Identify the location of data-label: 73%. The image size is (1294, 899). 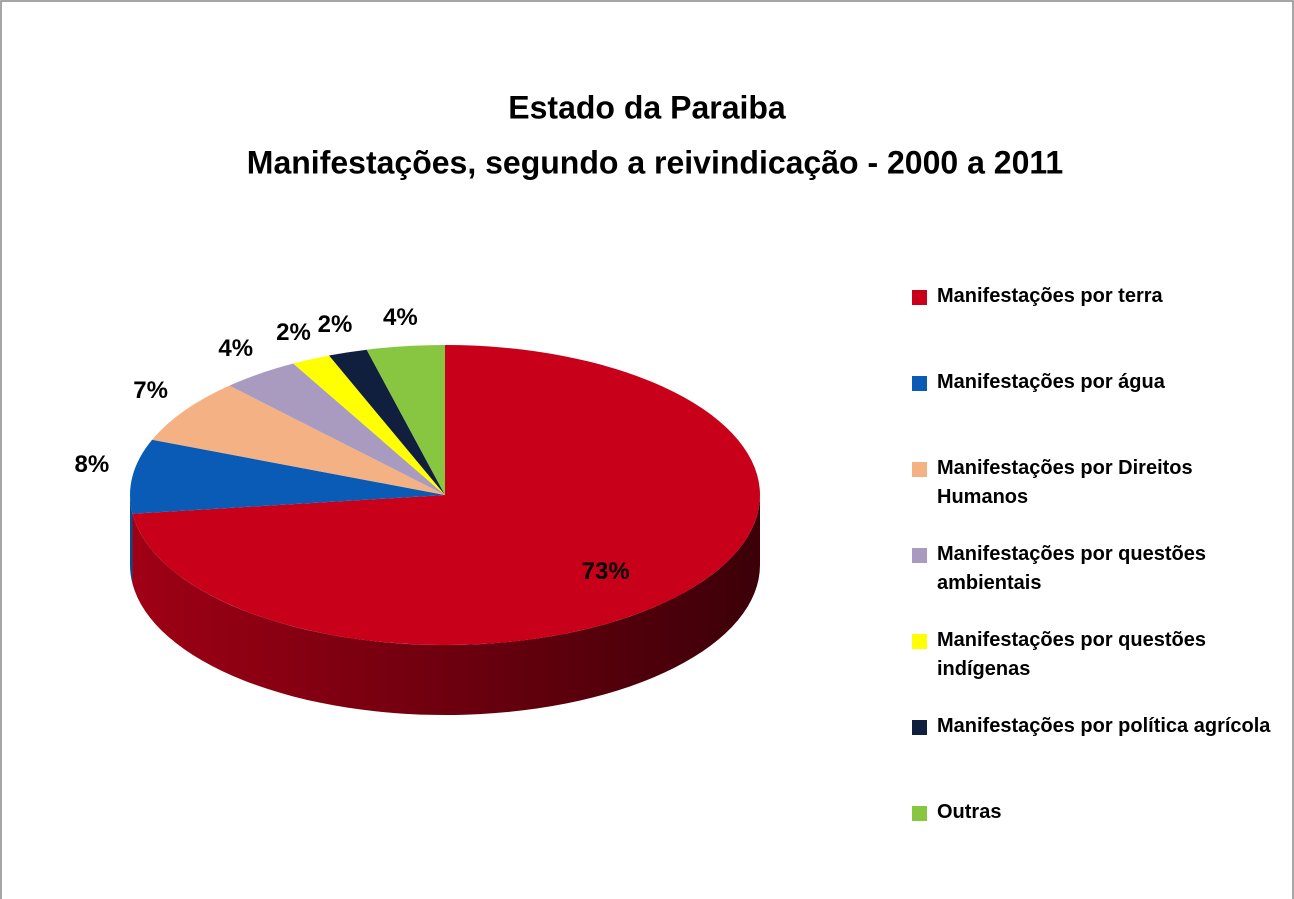
(606, 571).